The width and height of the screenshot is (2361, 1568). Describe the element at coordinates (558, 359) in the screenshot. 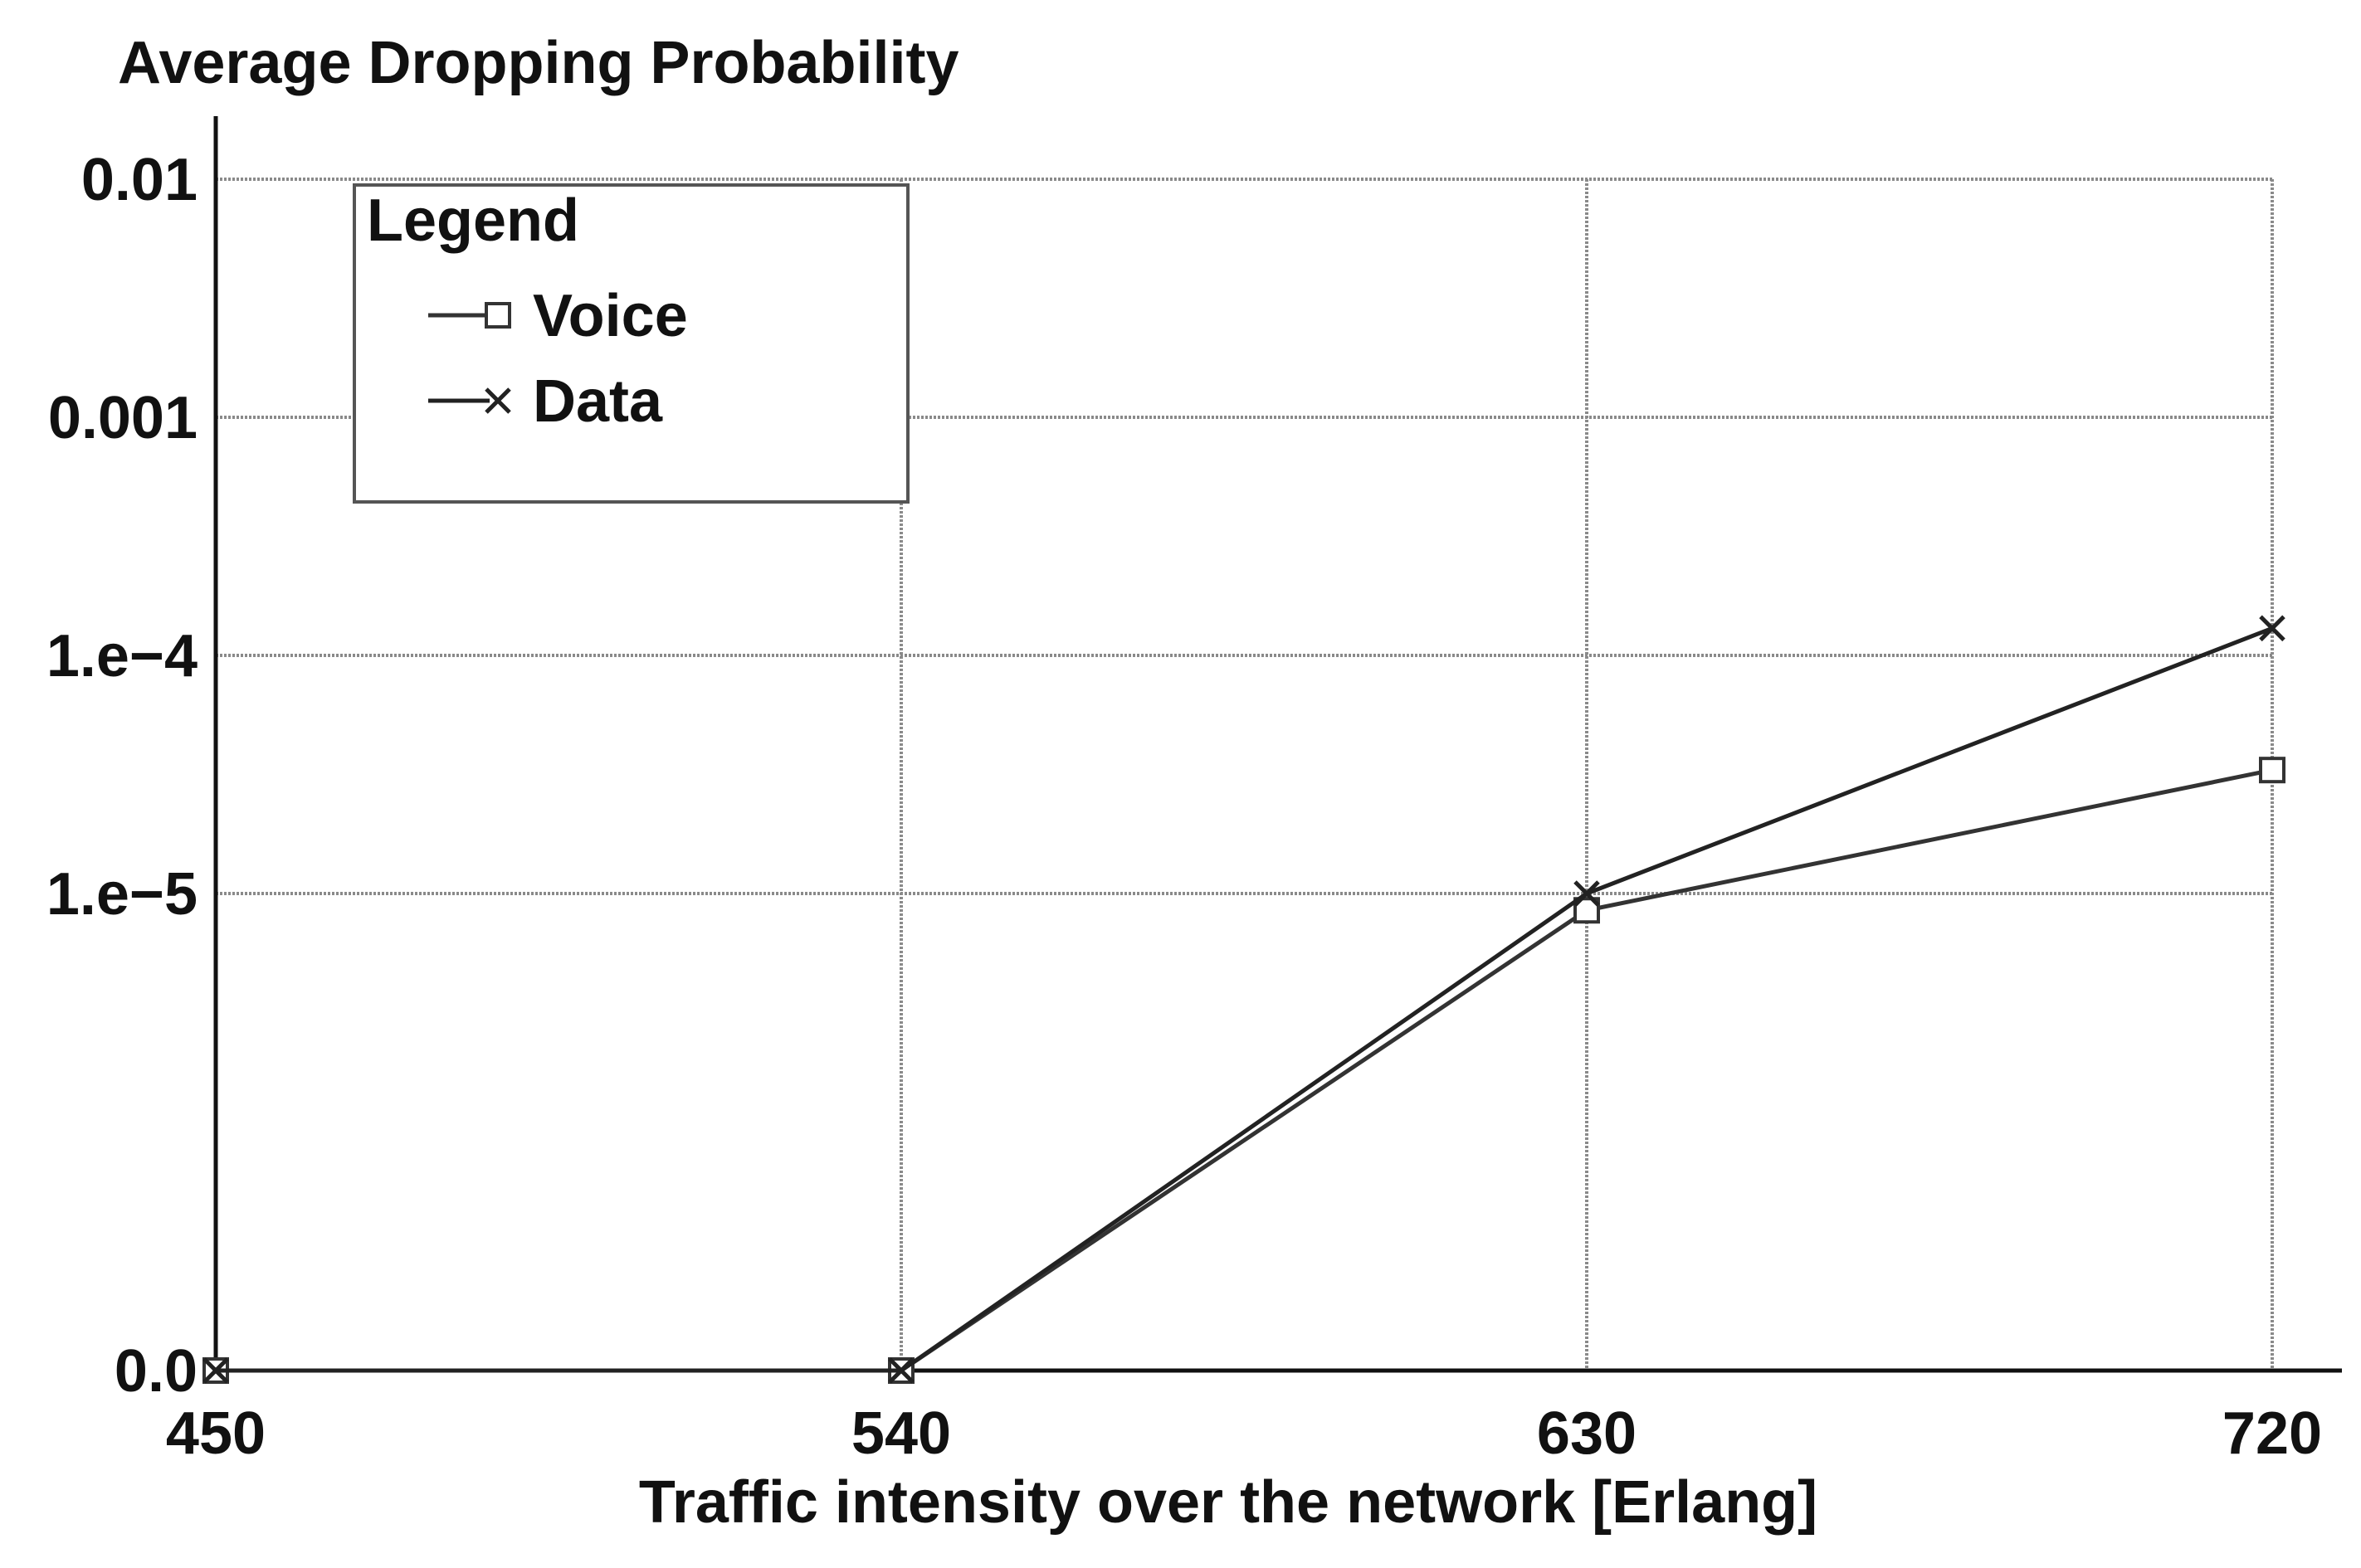

I see `legend-items: Voice Data` at that location.